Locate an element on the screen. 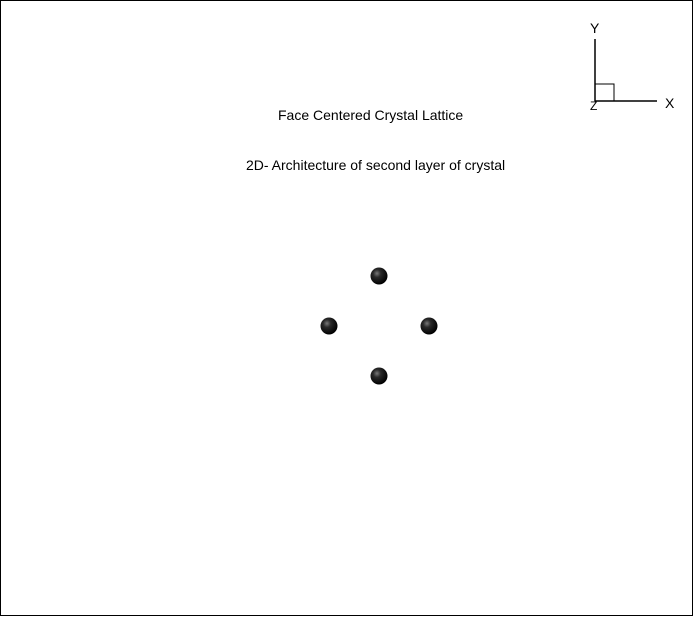  atom-right is located at coordinates (429, 326).